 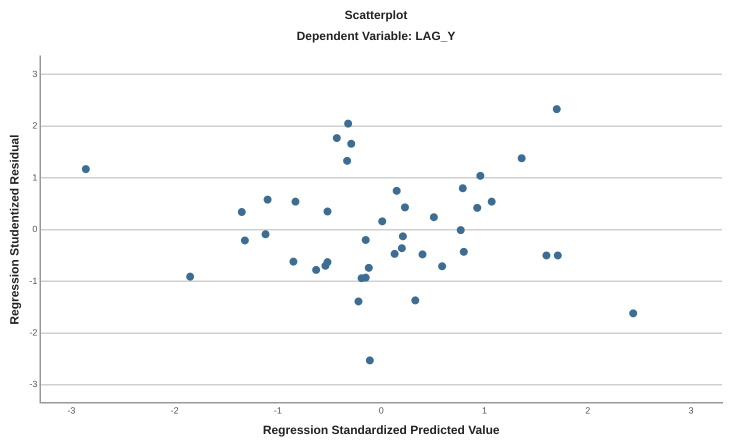 I want to click on x-tick-label: 1, so click(x=484, y=411).